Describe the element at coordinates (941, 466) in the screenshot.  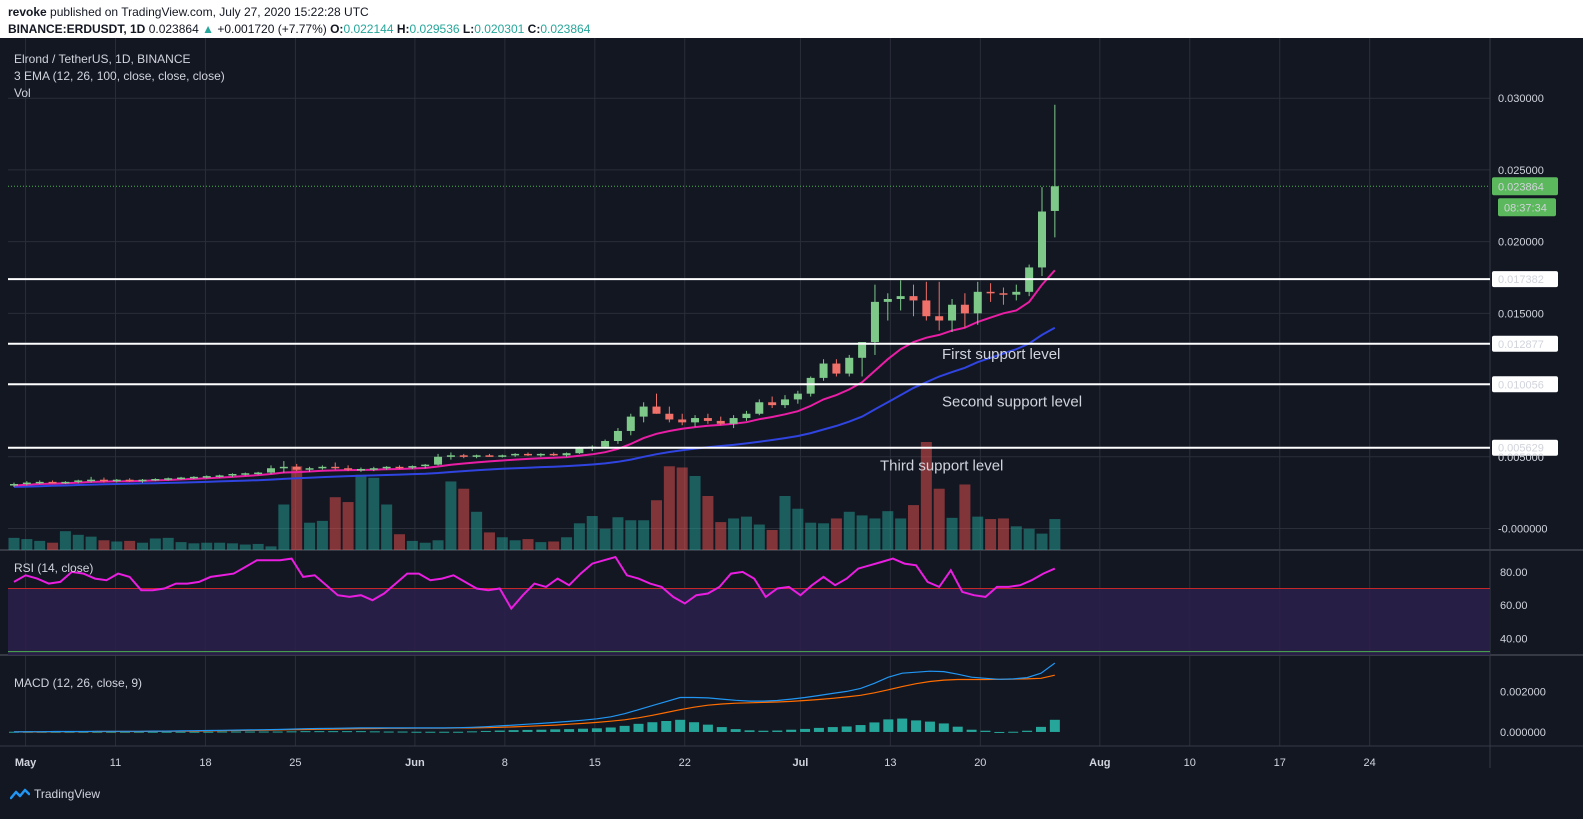
I see `support-label: Third support level` at that location.